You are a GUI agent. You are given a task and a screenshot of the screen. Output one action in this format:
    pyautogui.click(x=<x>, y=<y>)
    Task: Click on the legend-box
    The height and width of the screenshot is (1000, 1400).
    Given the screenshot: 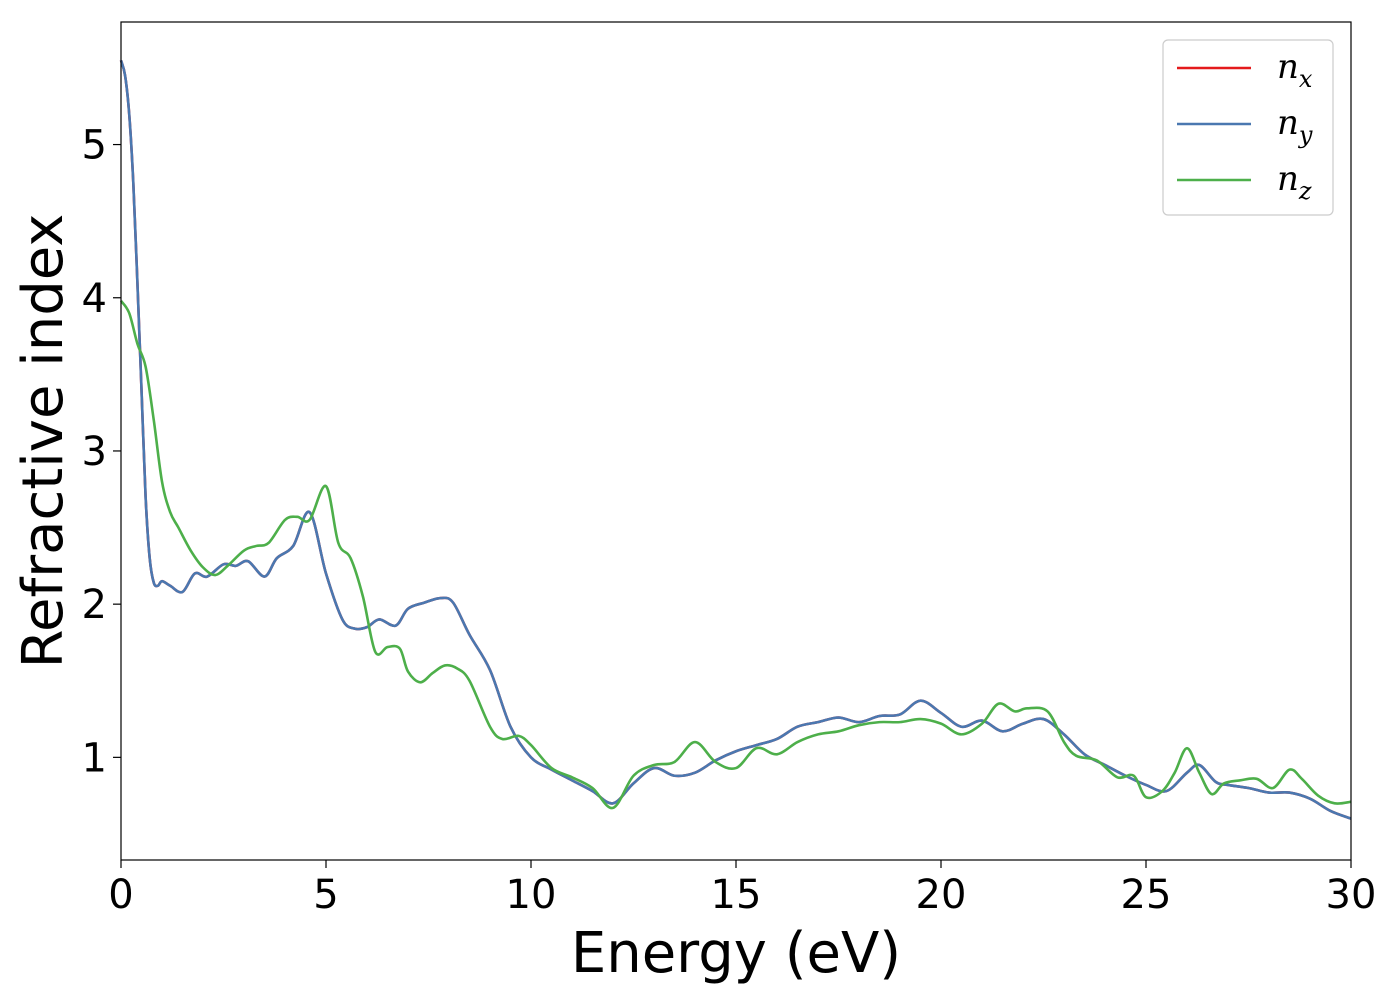 What is the action you would take?
    pyautogui.click(x=1248, y=127)
    